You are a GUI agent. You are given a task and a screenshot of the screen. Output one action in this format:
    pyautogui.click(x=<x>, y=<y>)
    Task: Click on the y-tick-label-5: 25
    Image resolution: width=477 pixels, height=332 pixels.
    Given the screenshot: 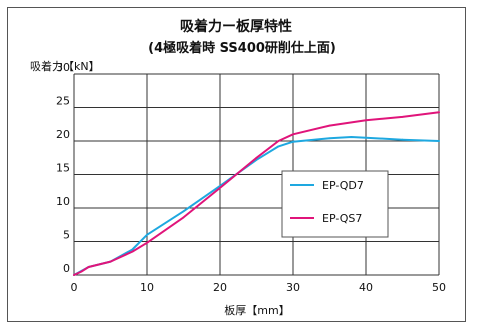 What is the action you would take?
    pyautogui.click(x=63, y=101)
    